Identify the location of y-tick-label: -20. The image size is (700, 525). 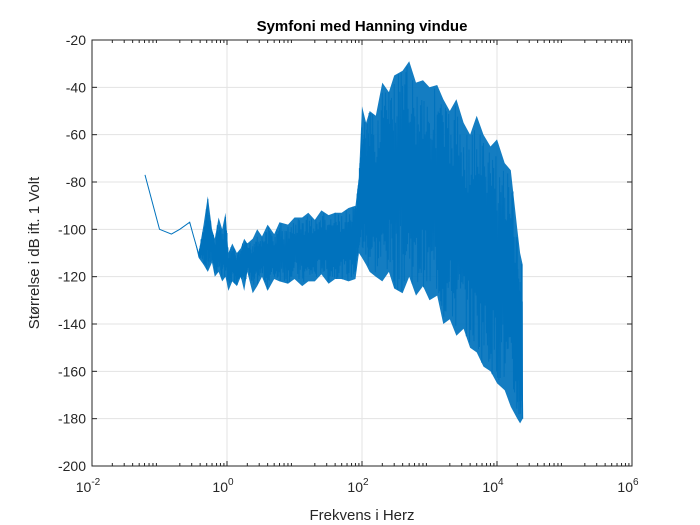
(76, 40).